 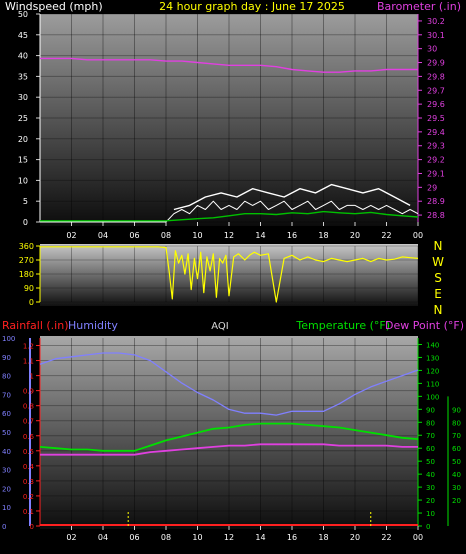 What do you see at coordinates (436, 63) in the screenshot?
I see `baro-y-tick-label: 29.9` at bounding box center [436, 63].